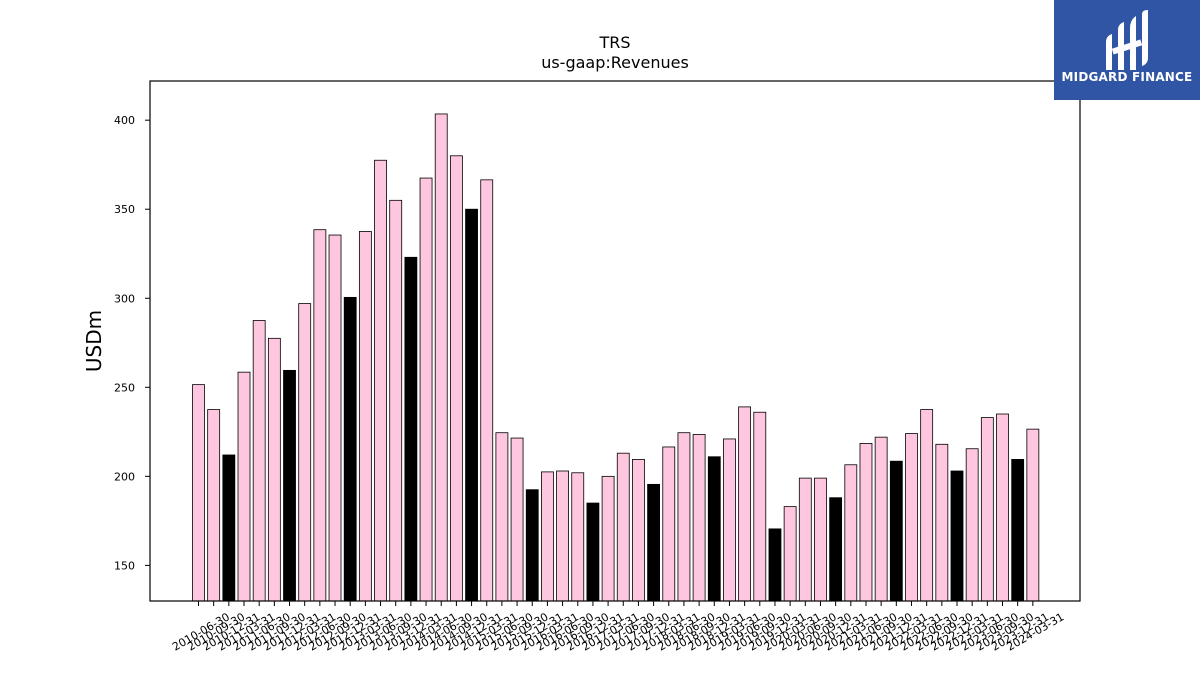  I want to click on y-tick-label: 300, so click(124, 298).